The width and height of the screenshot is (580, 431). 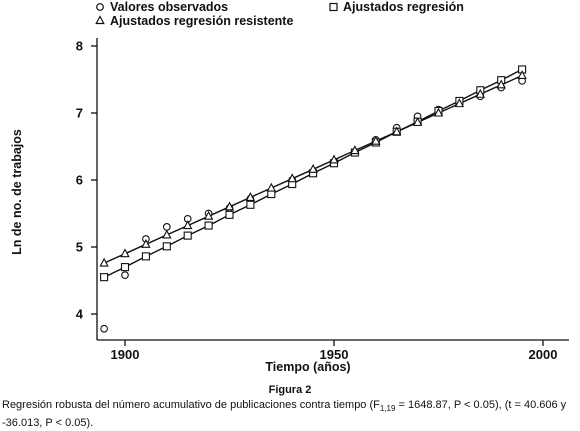 What do you see at coordinates (290, 390) in the screenshot?
I see `figure-label: Figura 2` at bounding box center [290, 390].